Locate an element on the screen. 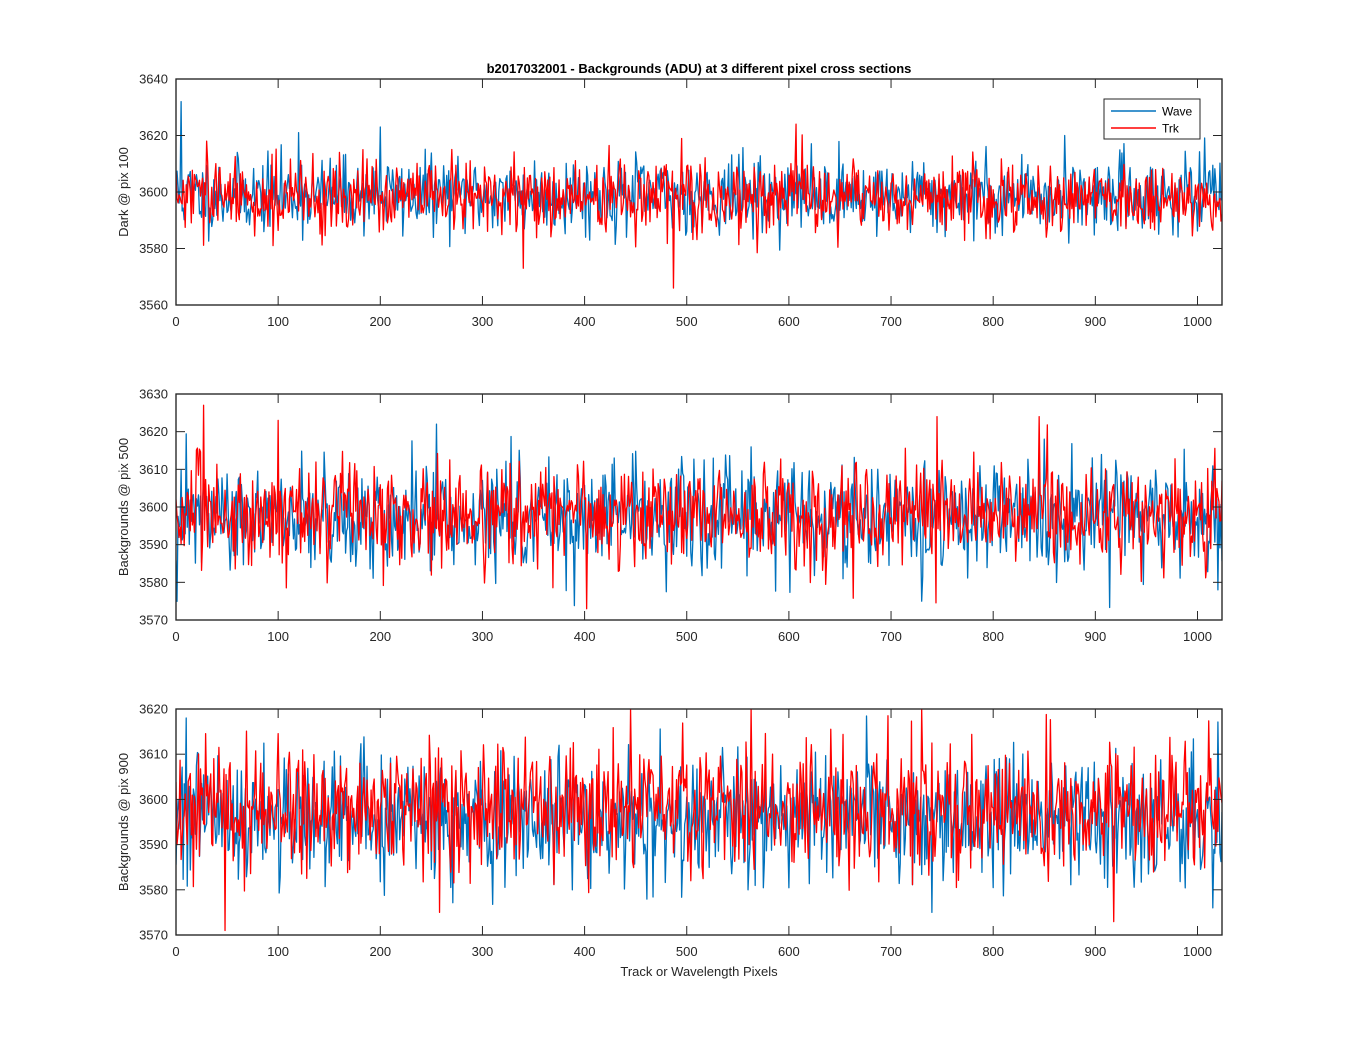 The width and height of the screenshot is (1350, 1050). y-tick-label: 3640 is located at coordinates (153, 79).